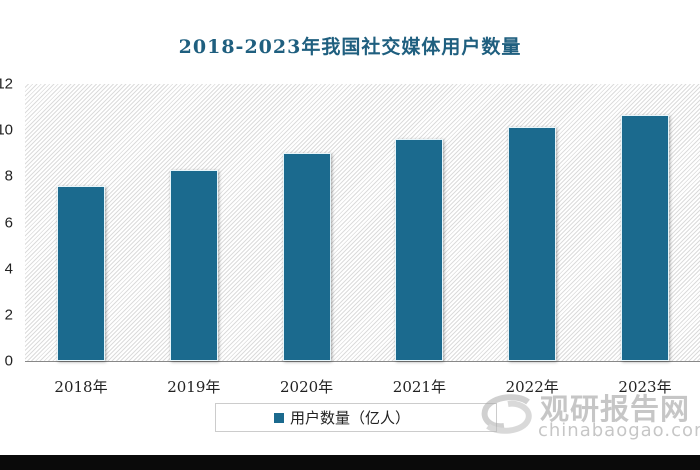 The width and height of the screenshot is (700, 470). What do you see at coordinates (8, 176) in the screenshot?
I see `y-tick-label: 8` at bounding box center [8, 176].